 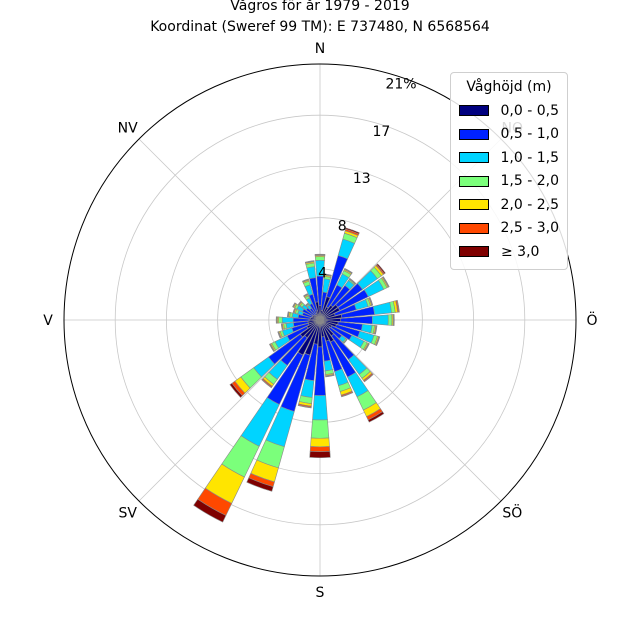 I want to click on direction-label: SV, so click(x=127, y=513).